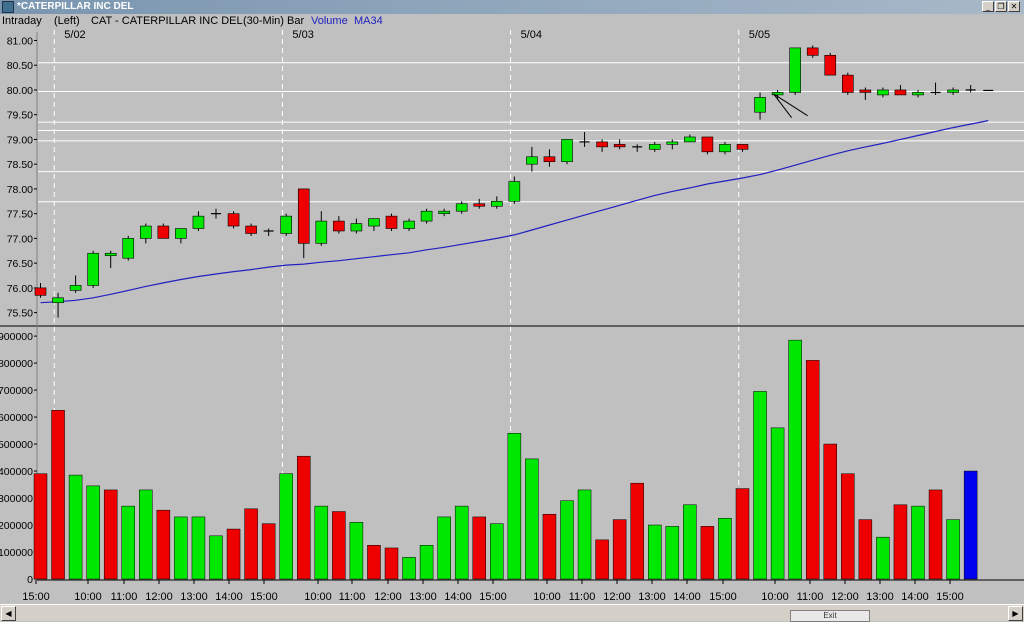 The image size is (1024, 622). What do you see at coordinates (16, 472) in the screenshot?
I see `volume-y-tick-label: 400000` at bounding box center [16, 472].